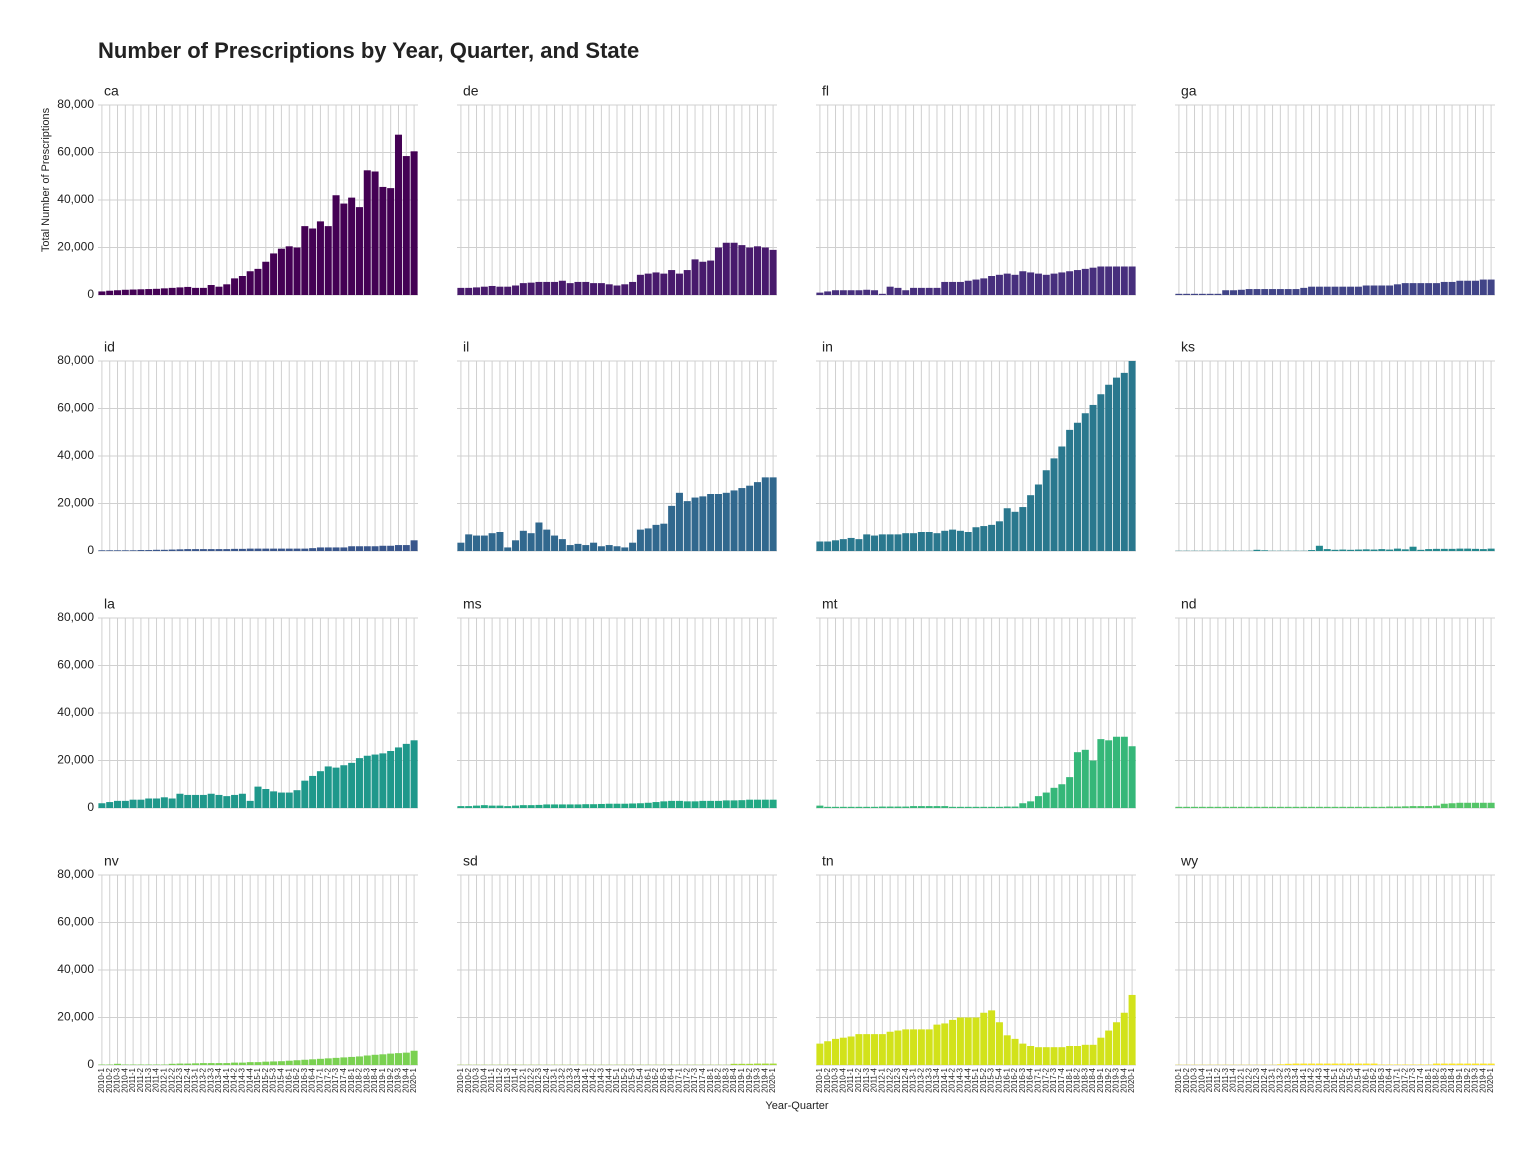 The image size is (1536, 1152). Describe the element at coordinates (1108, 1079) in the screenshot. I see `x-tick-label: 2019-2` at that location.